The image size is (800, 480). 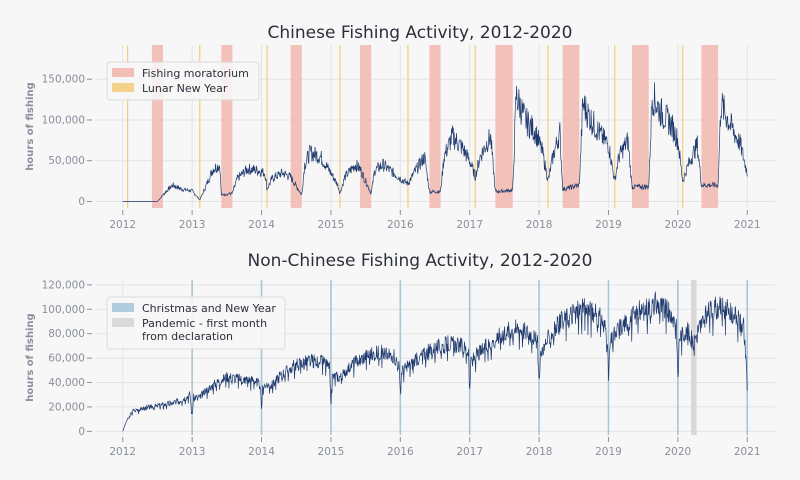 I want to click on legend-label: Pandemic - first month, so click(x=204, y=323).